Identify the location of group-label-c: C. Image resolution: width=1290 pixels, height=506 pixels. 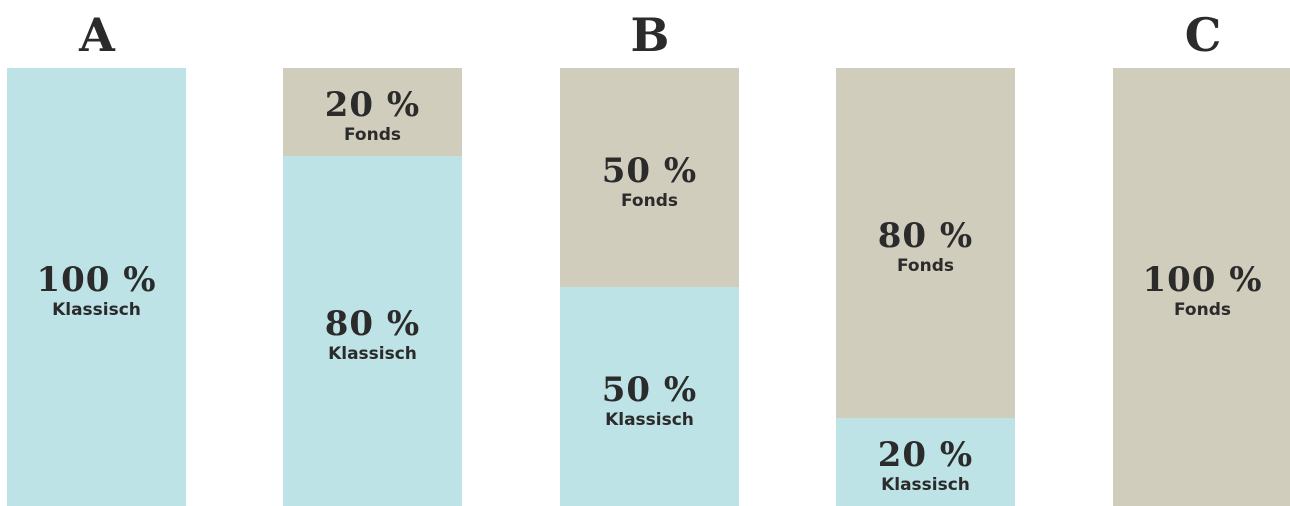
(1203, 35).